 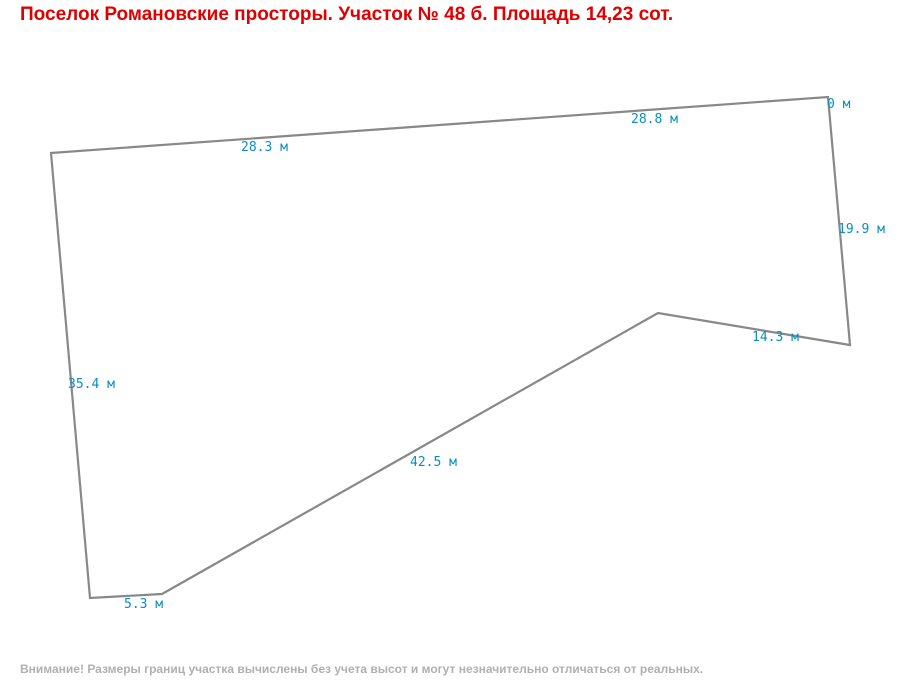 I want to click on dimension-label-right: 19.9 м, so click(x=861, y=229).